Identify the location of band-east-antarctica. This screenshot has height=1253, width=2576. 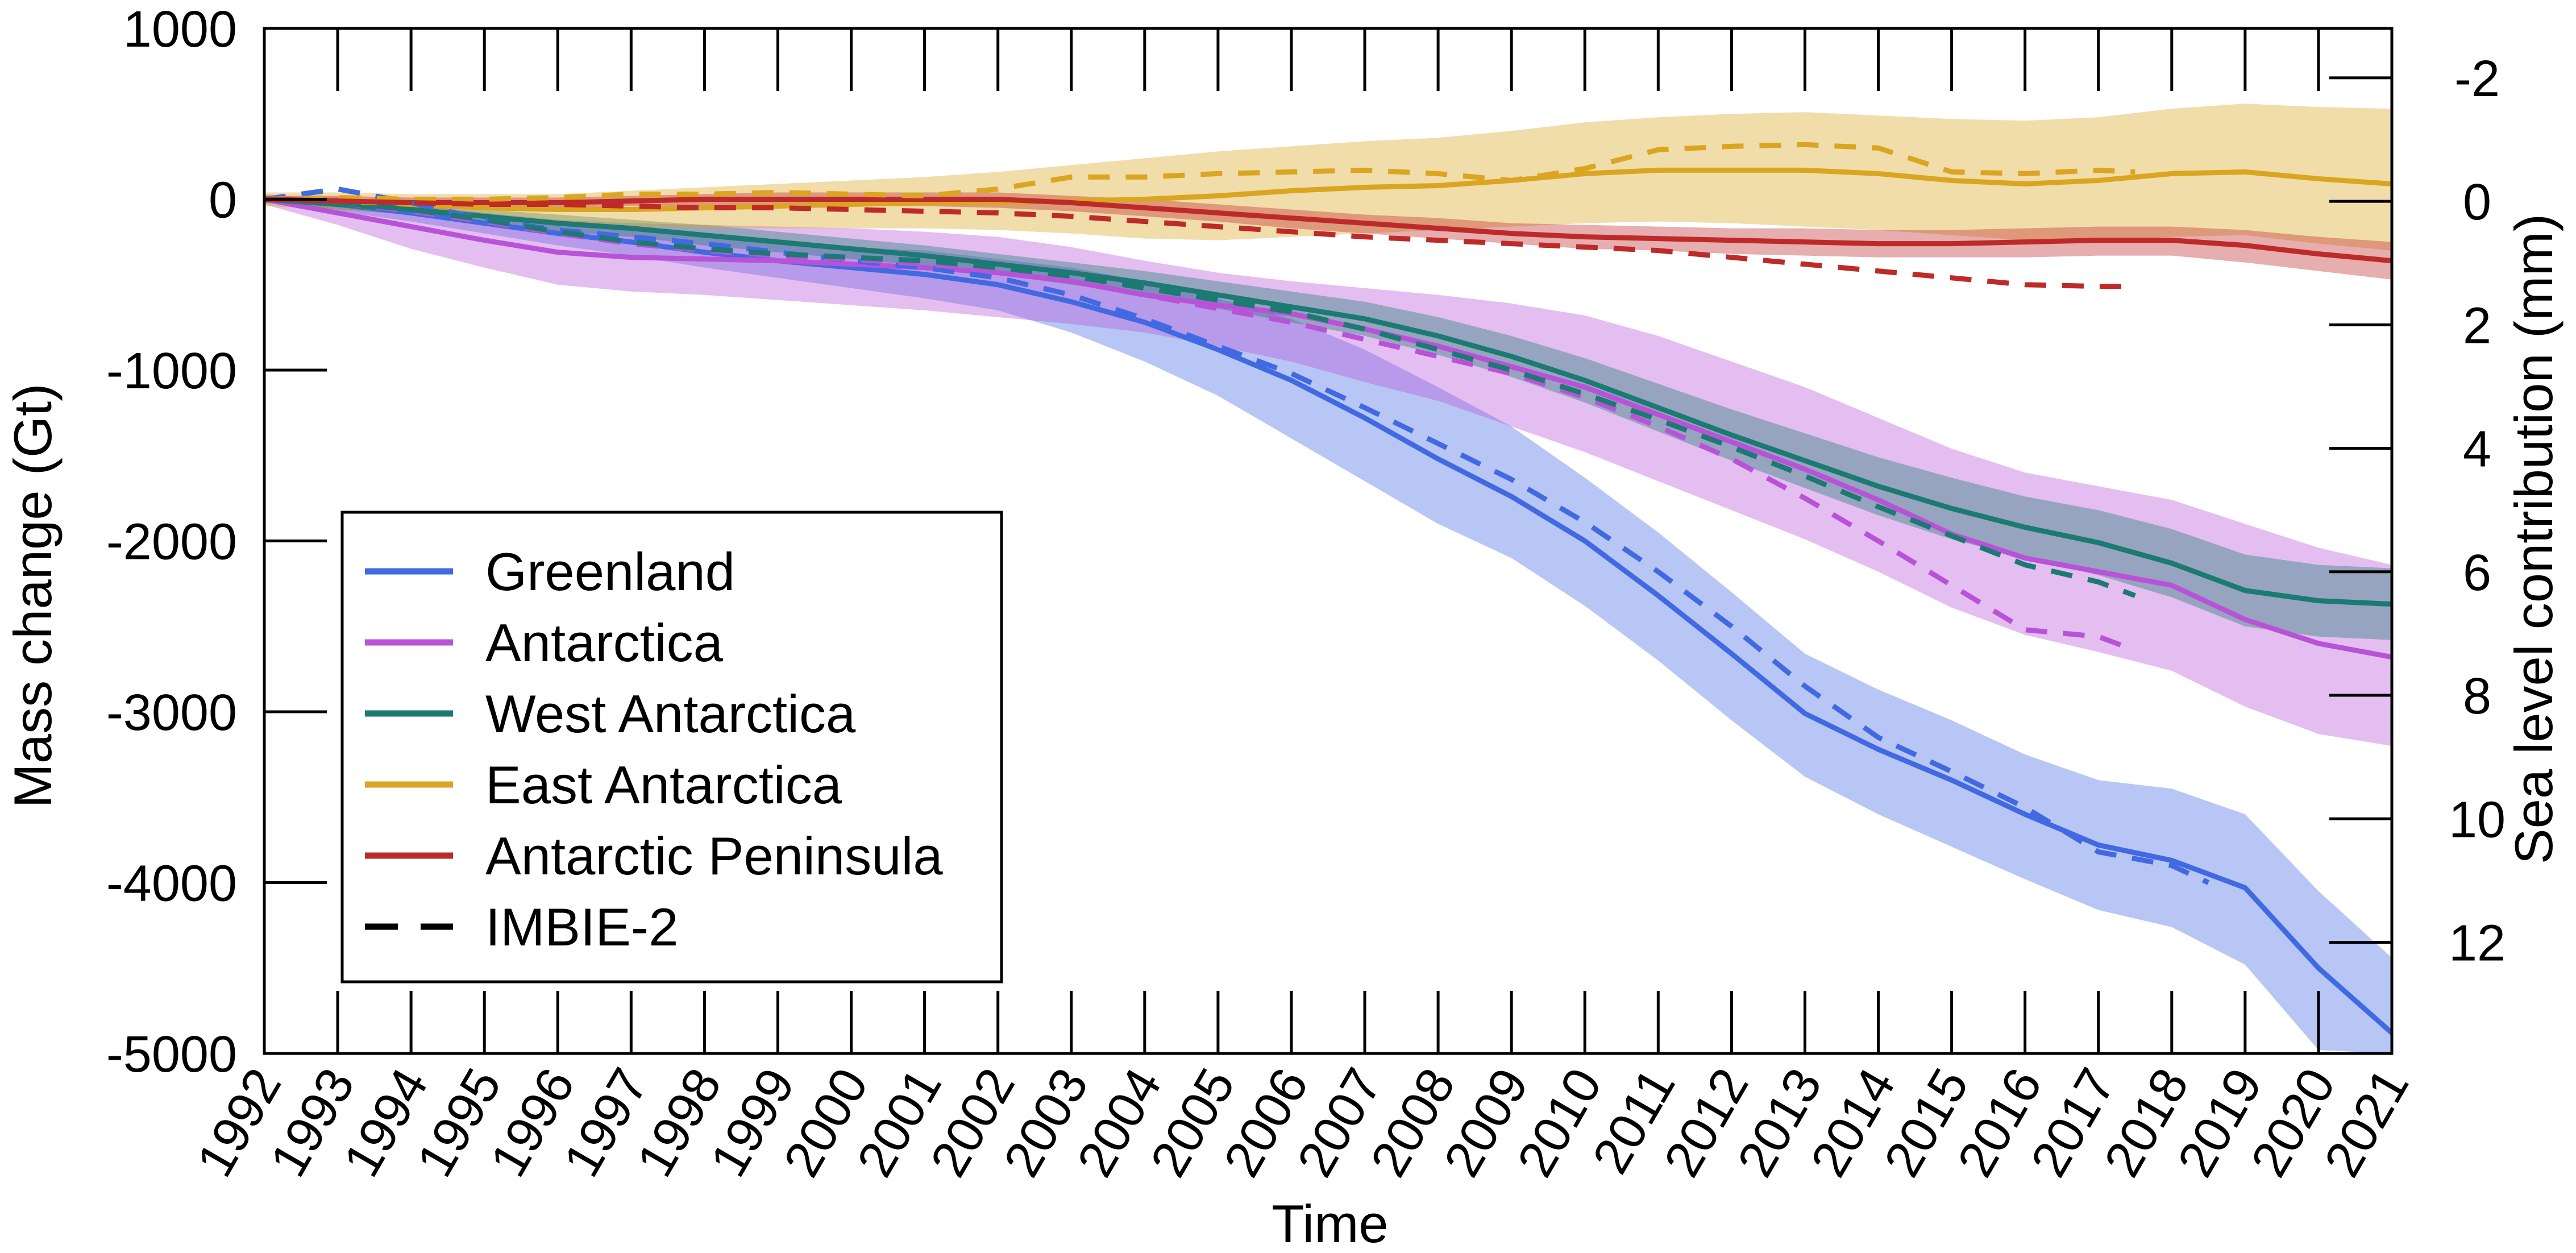
(1328, 177).